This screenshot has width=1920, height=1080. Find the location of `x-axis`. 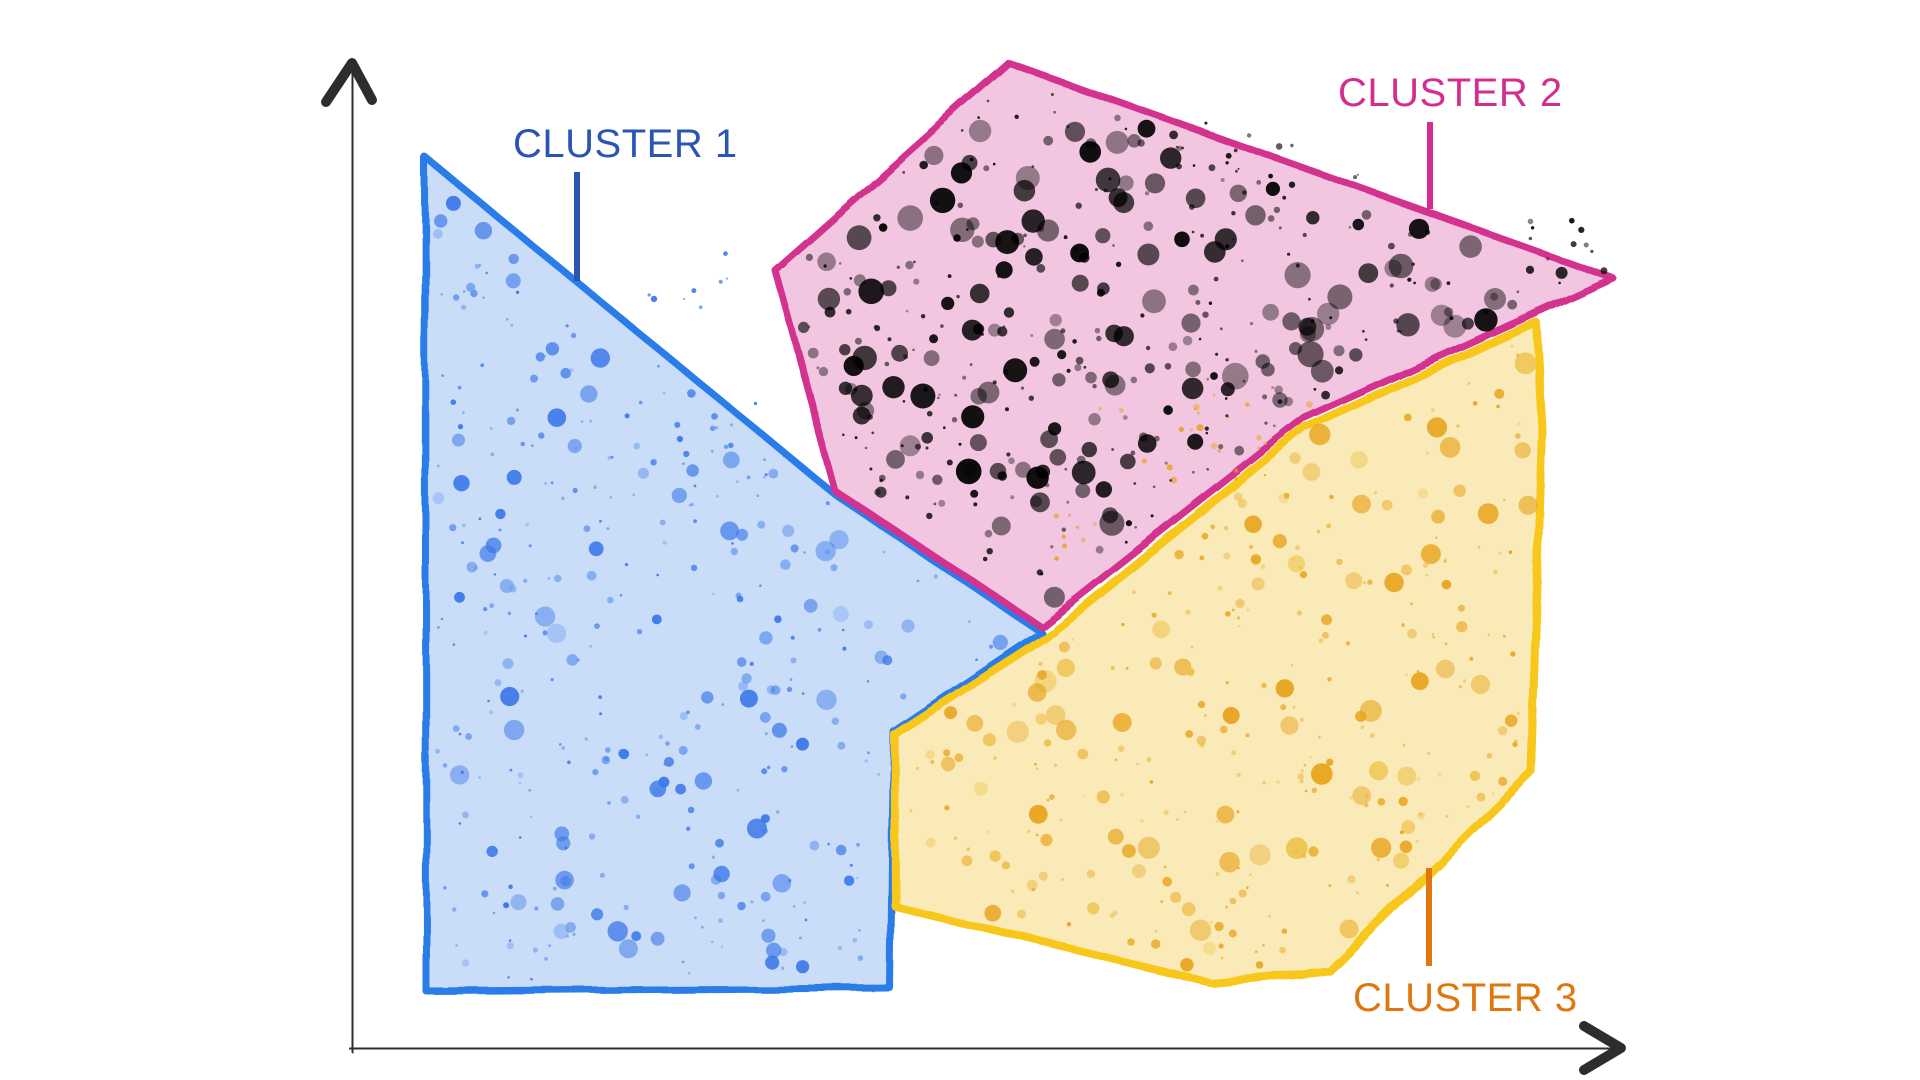

x-axis is located at coordinates (984, 1048).